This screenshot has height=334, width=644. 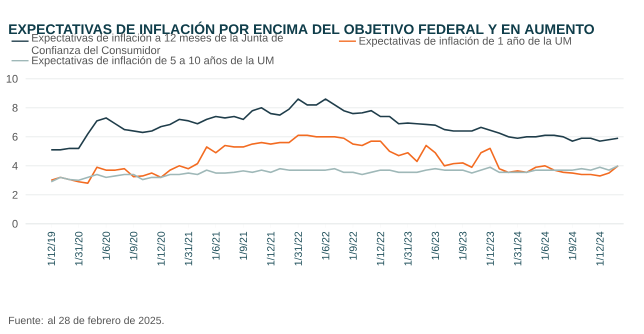 I want to click on x-tick-label: 1/6/22, so click(x=326, y=246).